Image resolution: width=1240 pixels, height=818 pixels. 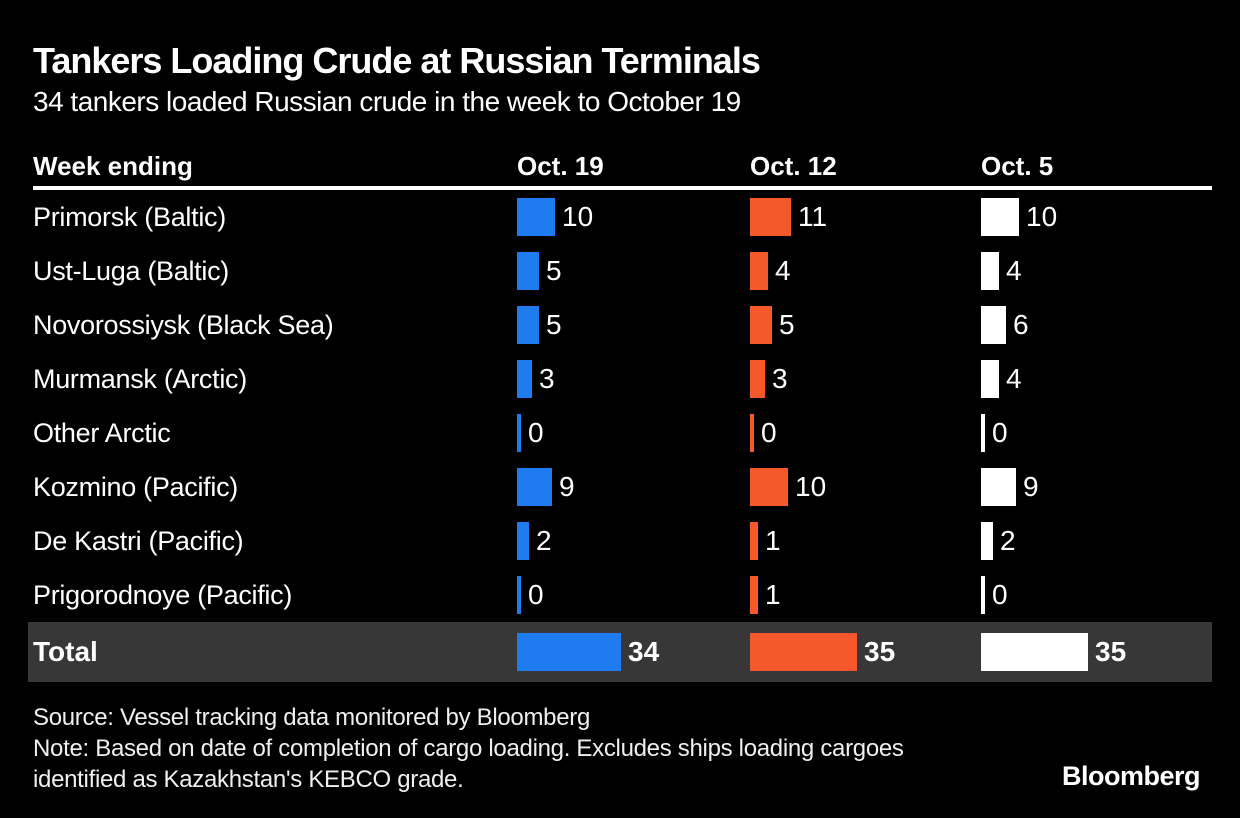 I want to click on terminal-label: Ust-Luga (Baltic), so click(x=131, y=270).